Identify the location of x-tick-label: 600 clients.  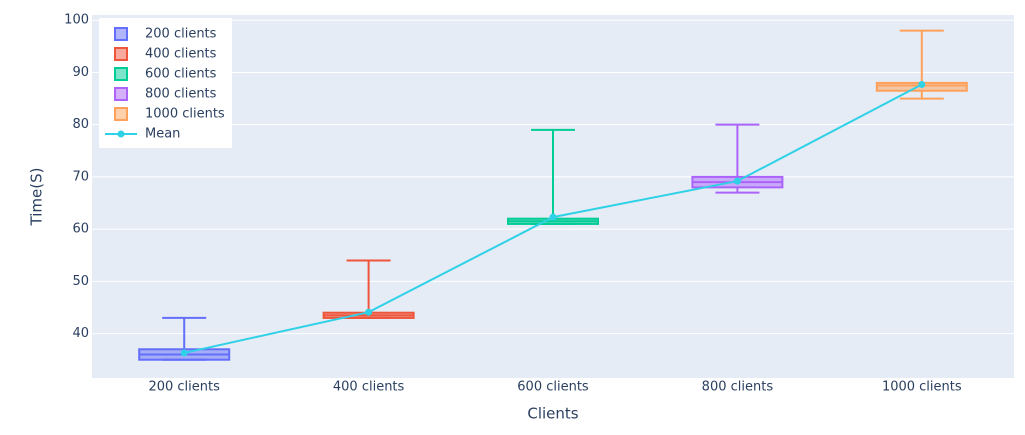
(553, 387).